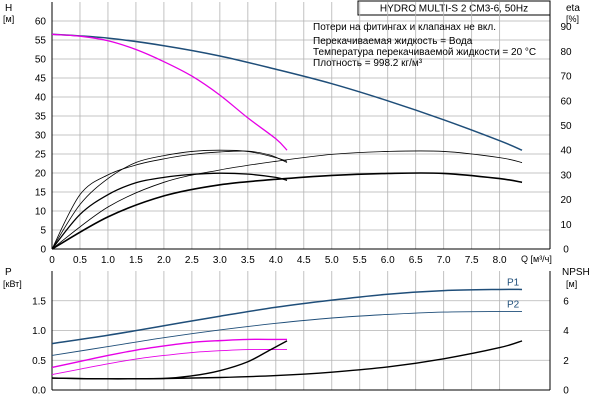 Image resolution: width=600 pixels, height=400 pixels. Describe the element at coordinates (52, 260) in the screenshot. I see `x-tick-label: 0` at that location.